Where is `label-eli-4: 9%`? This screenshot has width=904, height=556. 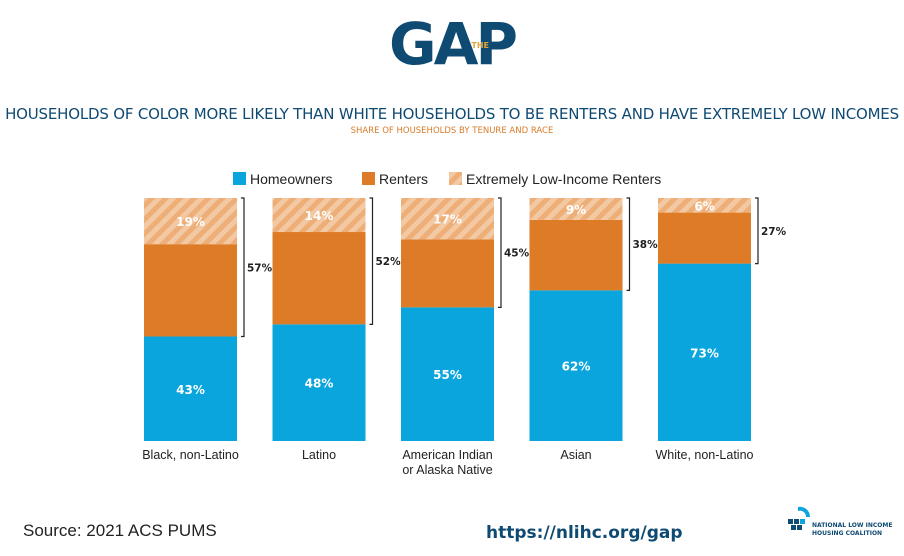
label-eli-4: 9% is located at coordinates (576, 210).